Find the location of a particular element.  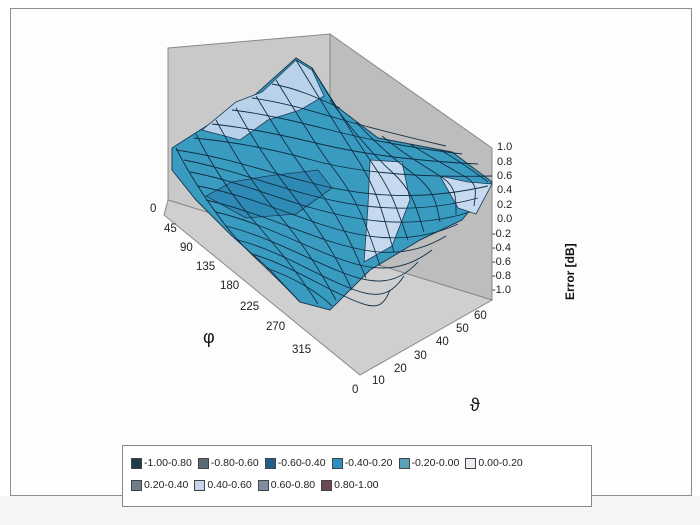

legend-item: 0.20-0.40 is located at coordinates (159, 485).